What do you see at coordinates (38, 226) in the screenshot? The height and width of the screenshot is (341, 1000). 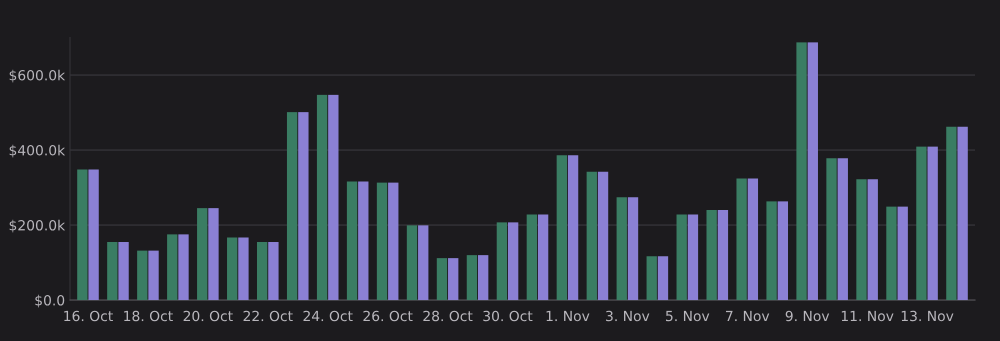 I see `y-tick-label: $200.0k` at bounding box center [38, 226].